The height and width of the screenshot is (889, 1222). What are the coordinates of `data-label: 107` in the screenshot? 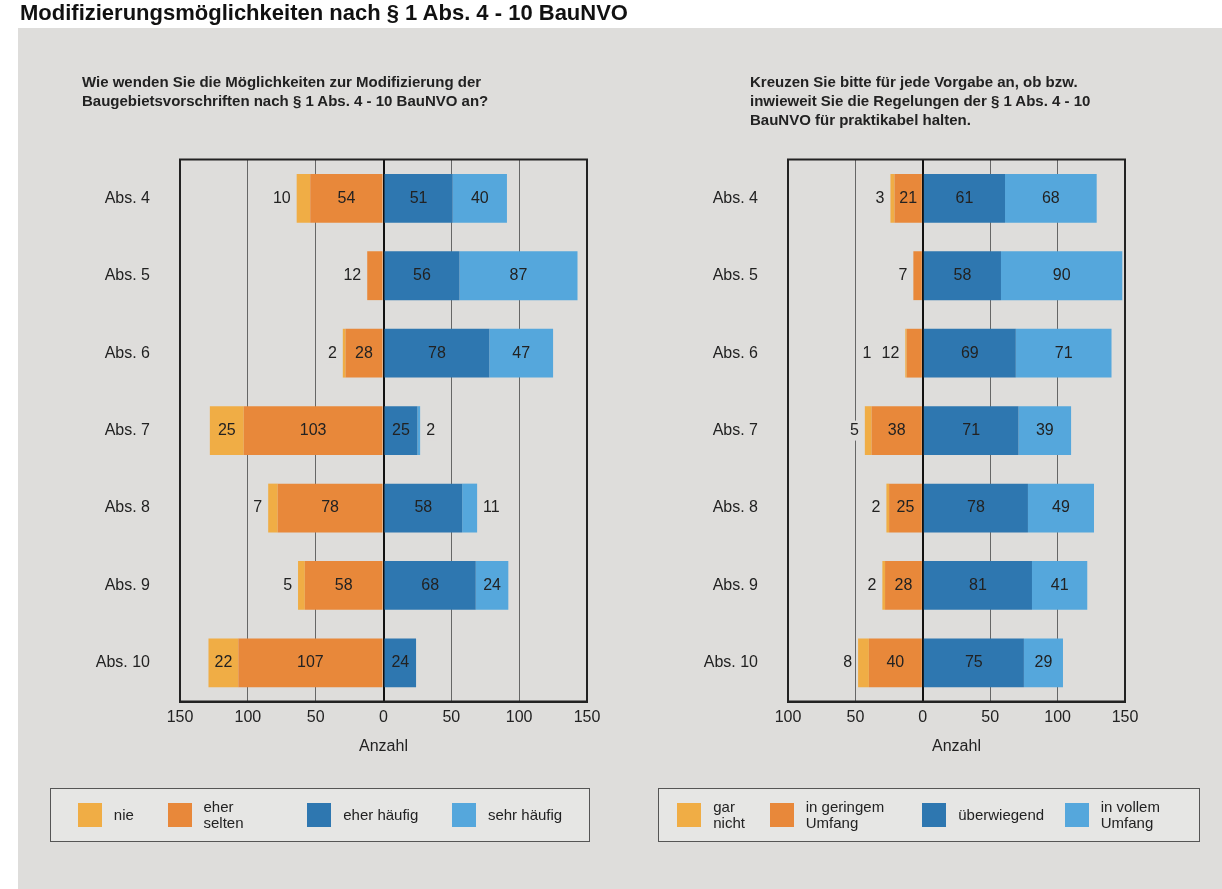 It's located at (310, 662).